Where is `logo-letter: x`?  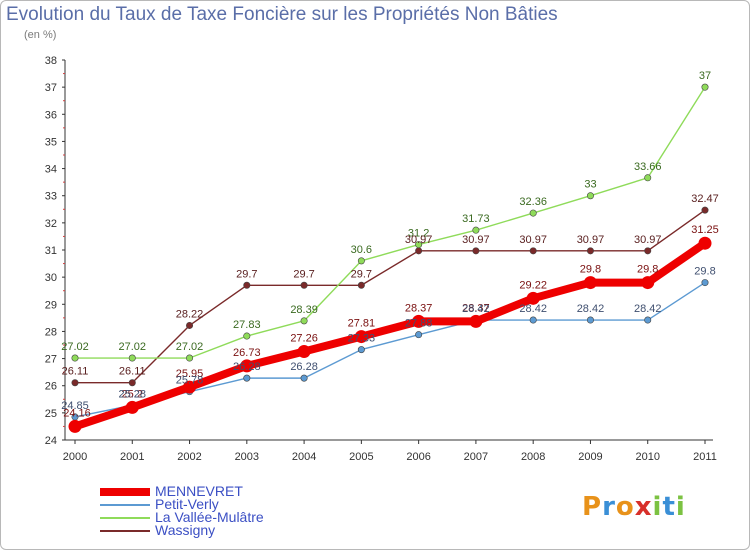
logo-letter: x is located at coordinates (643, 507).